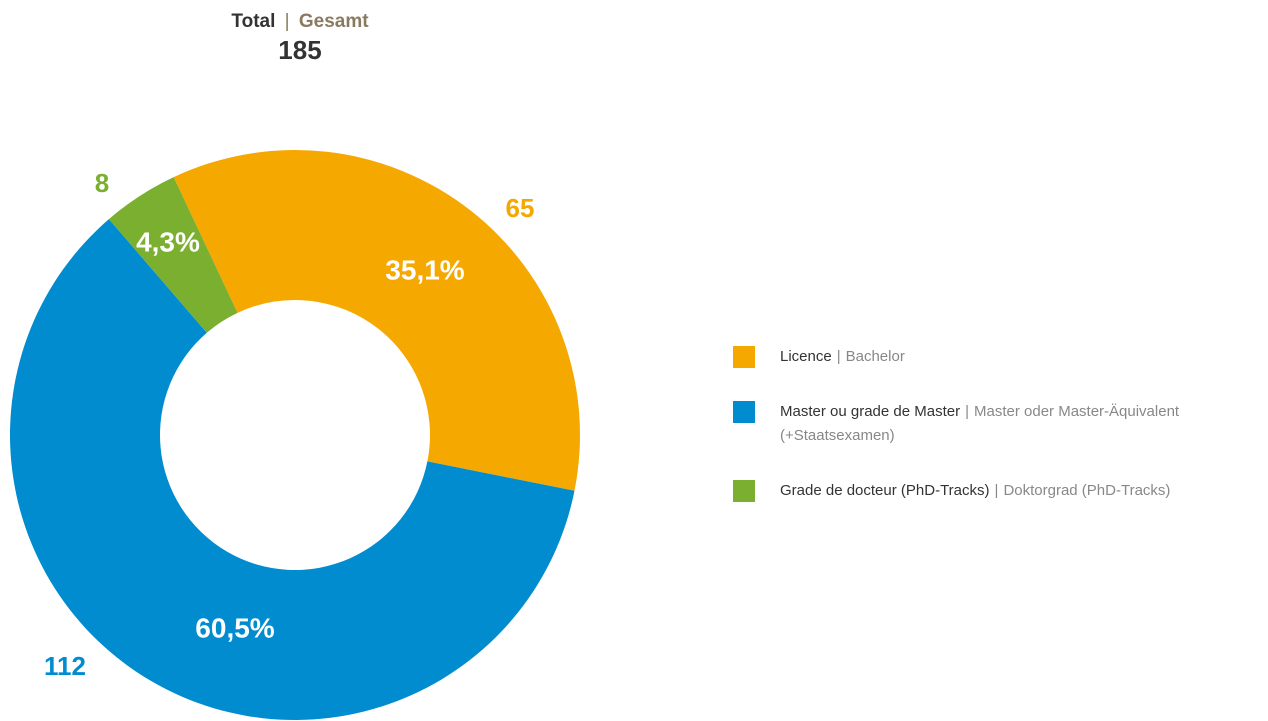  Describe the element at coordinates (1086, 490) in the screenshot. I see `legend-de: Doktorgrad (PhD-Tracks)` at that location.